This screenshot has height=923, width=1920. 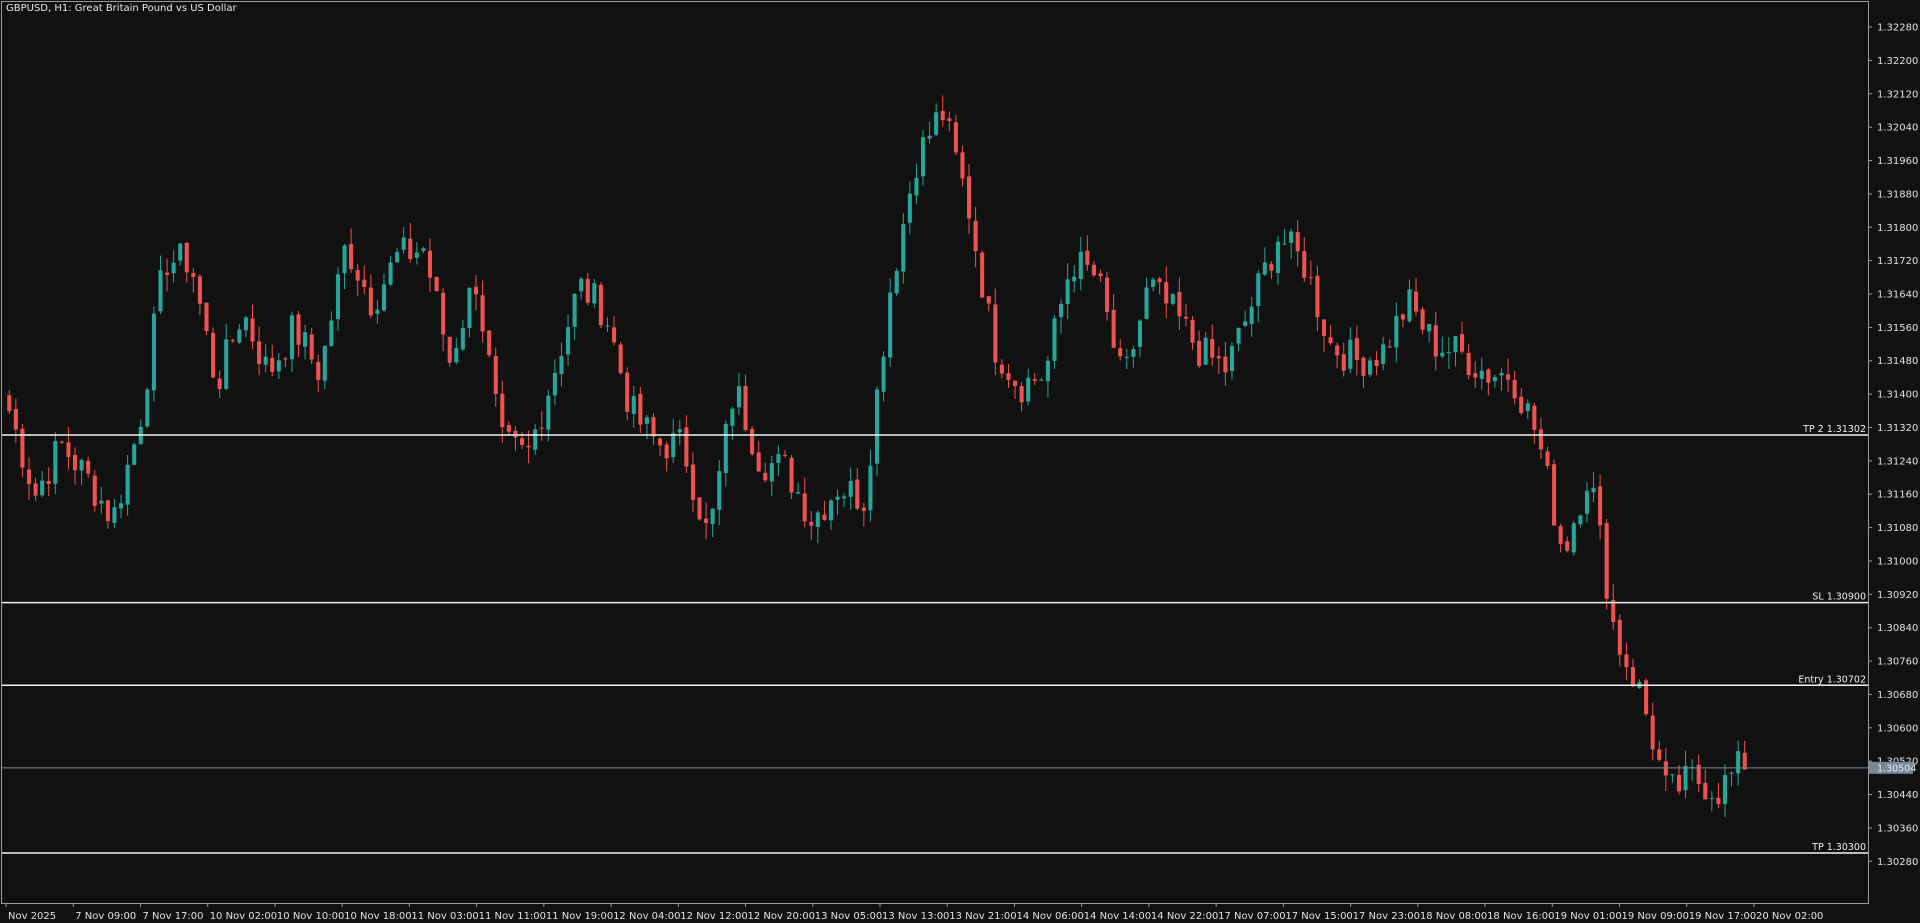 What do you see at coordinates (915, 916) in the screenshot?
I see `time-tick-label: 13 Nov 13:00` at bounding box center [915, 916].